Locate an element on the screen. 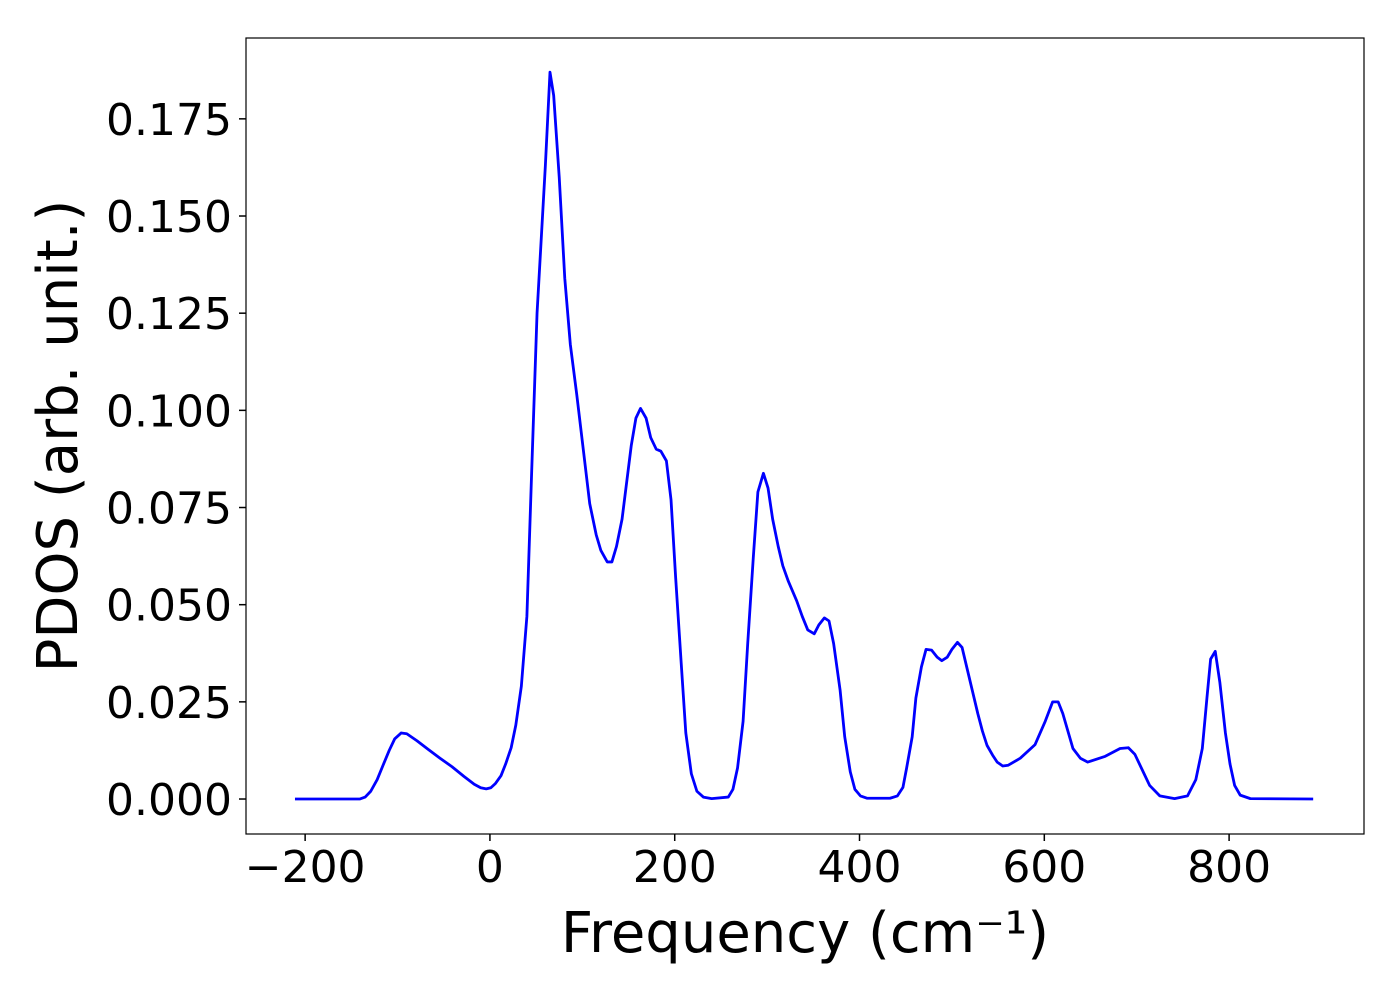 Image resolution: width=1400 pixels, height=1000 pixels. x-axis-label: Frequency (cm⁻¹) is located at coordinates (805, 933).